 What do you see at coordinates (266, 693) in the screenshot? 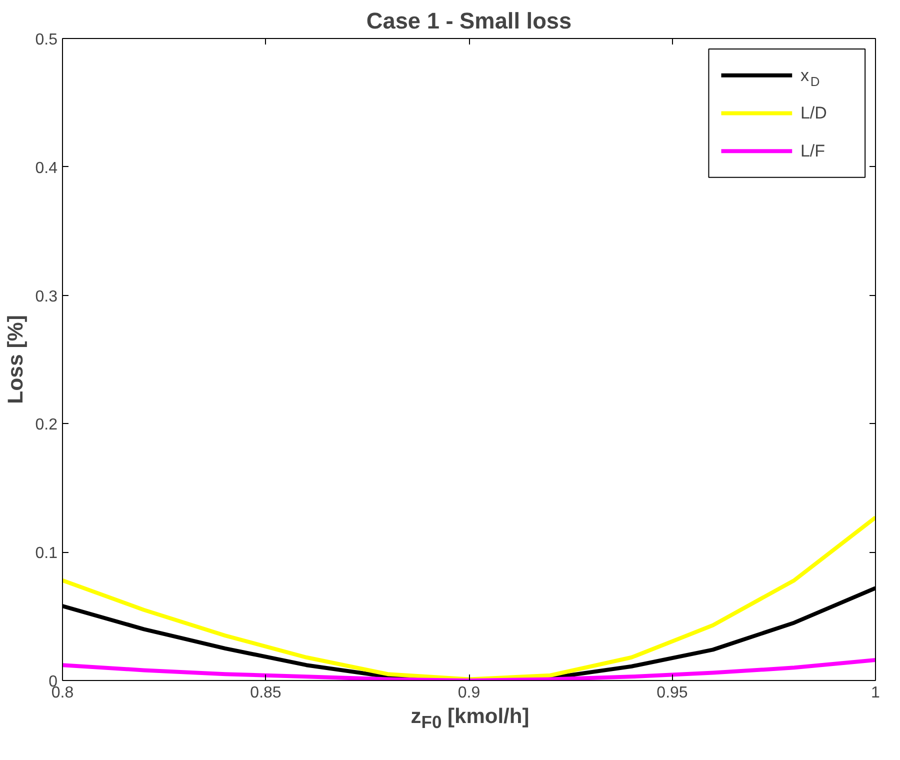
I see `x-tick-label: 0.85` at bounding box center [266, 693].